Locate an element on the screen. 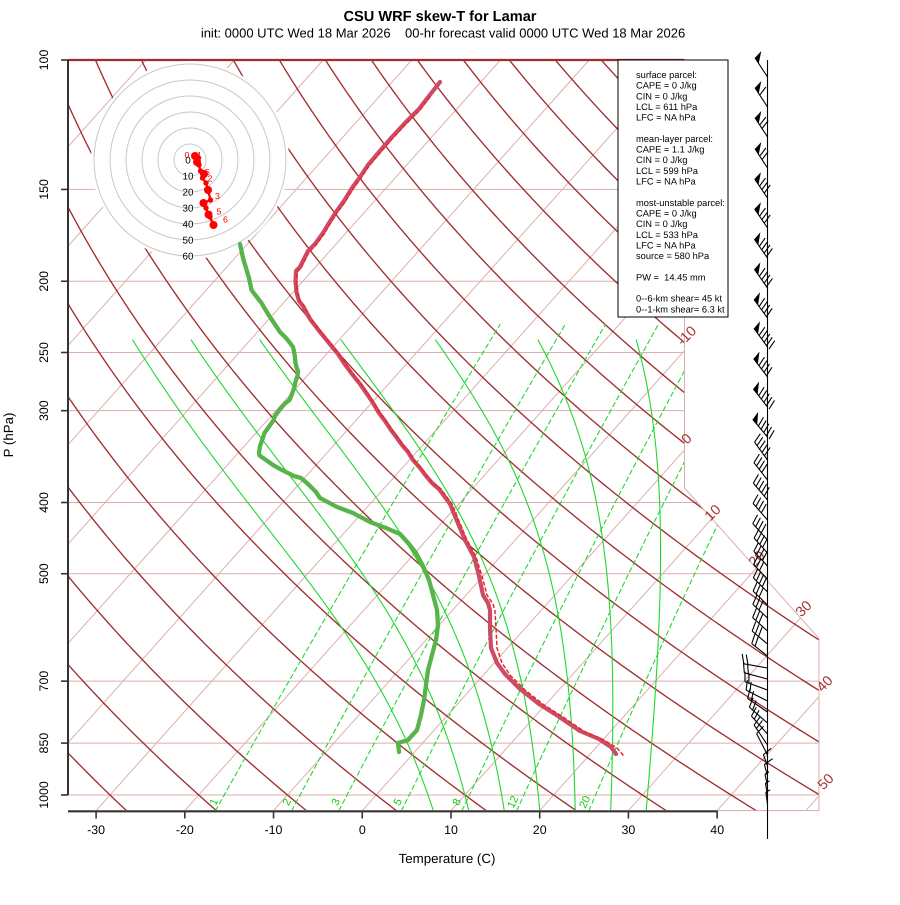 This screenshot has width=900, height=905. svg-text: 850 is located at coordinates (44, 743).